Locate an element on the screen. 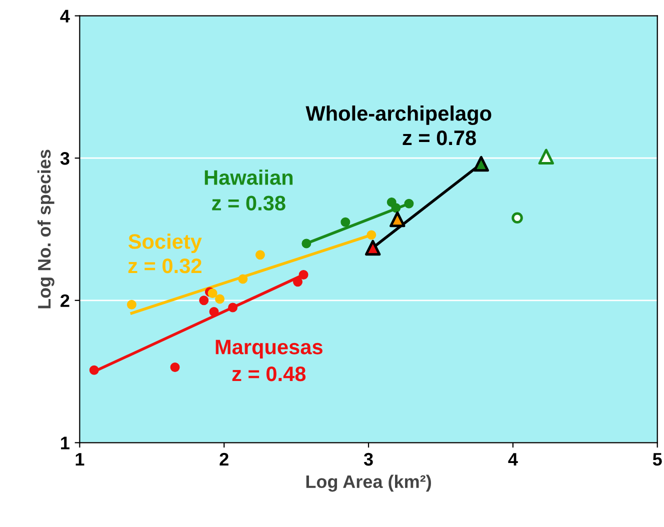 The width and height of the screenshot is (664, 527). x-axis-title: Log Area (km²) is located at coordinates (368, 483).